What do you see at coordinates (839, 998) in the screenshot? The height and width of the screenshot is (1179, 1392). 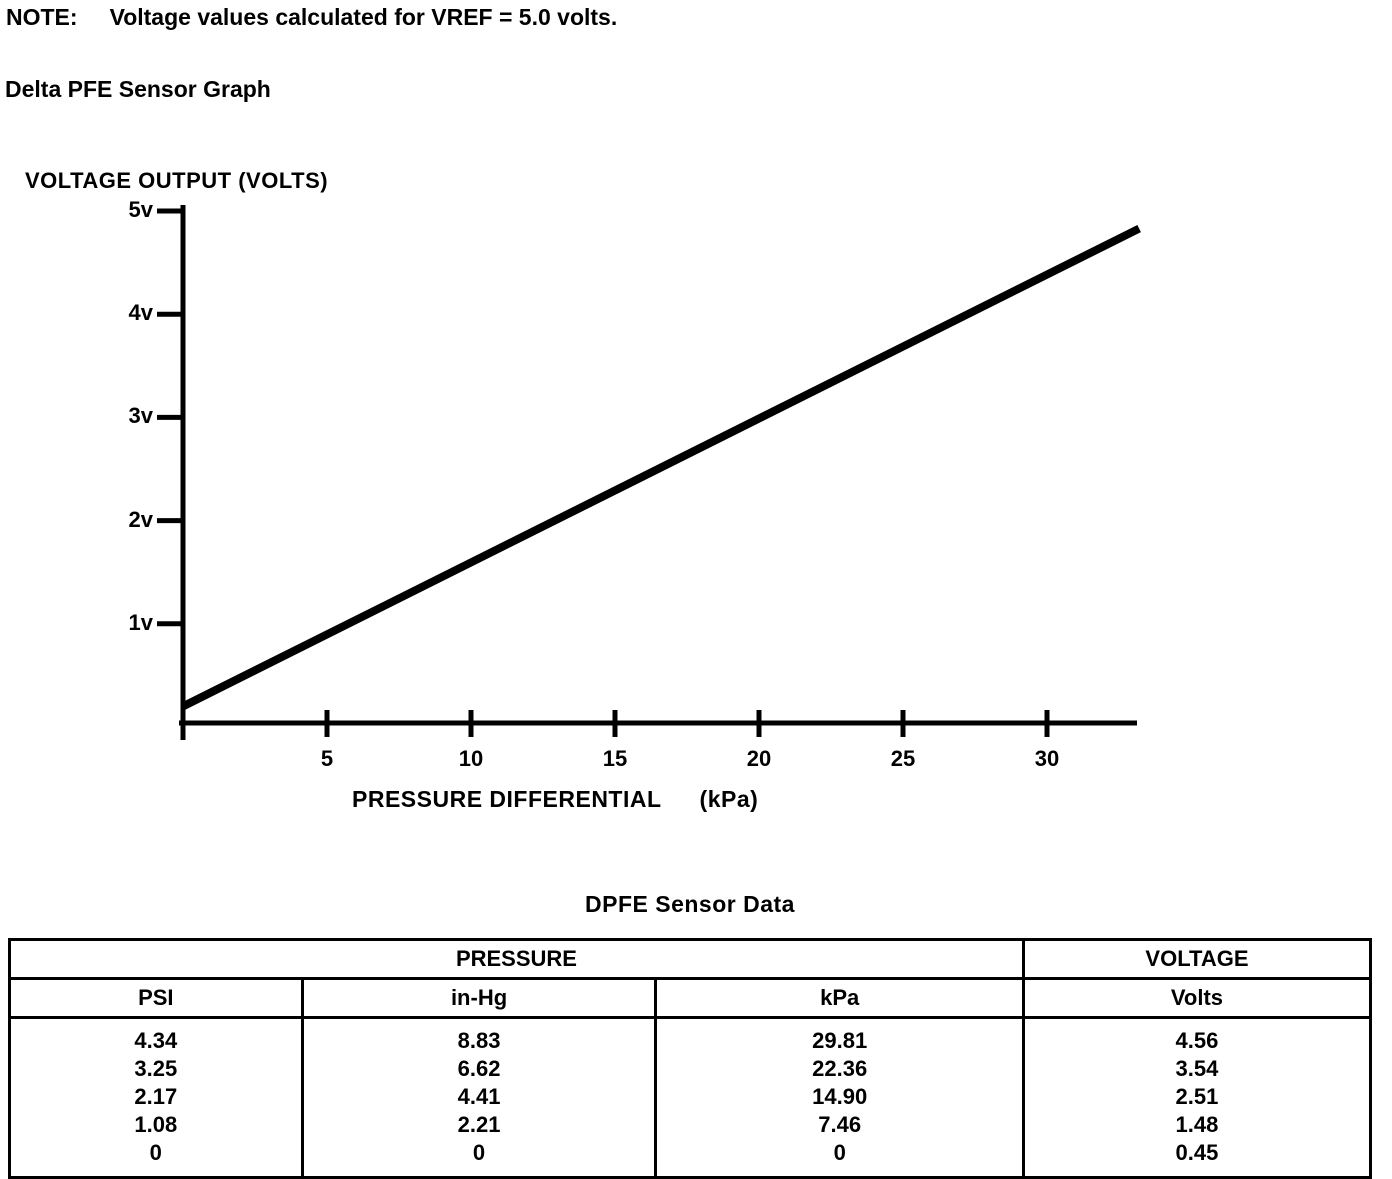 I see `column-header-kpa: kPa` at bounding box center [839, 998].